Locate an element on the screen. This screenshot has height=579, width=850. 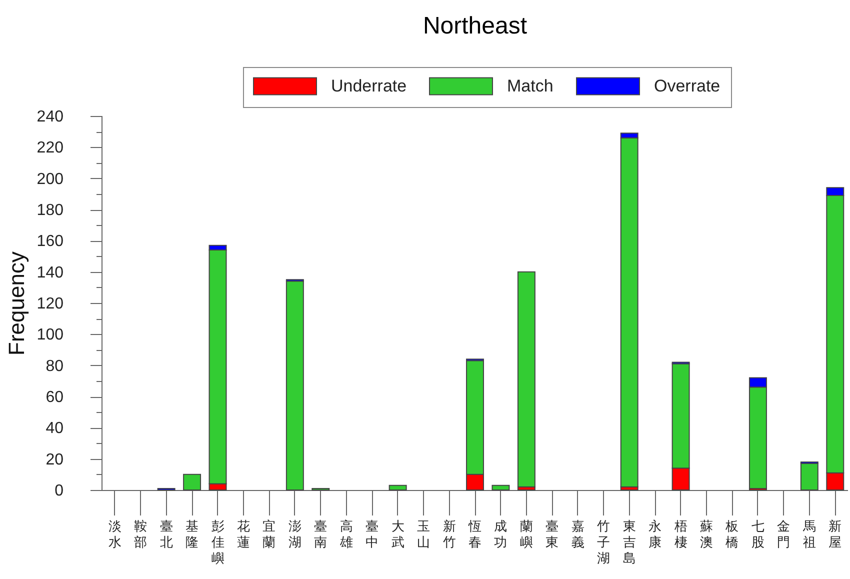
x-tick-label: 基隆 is located at coordinates (192, 534).